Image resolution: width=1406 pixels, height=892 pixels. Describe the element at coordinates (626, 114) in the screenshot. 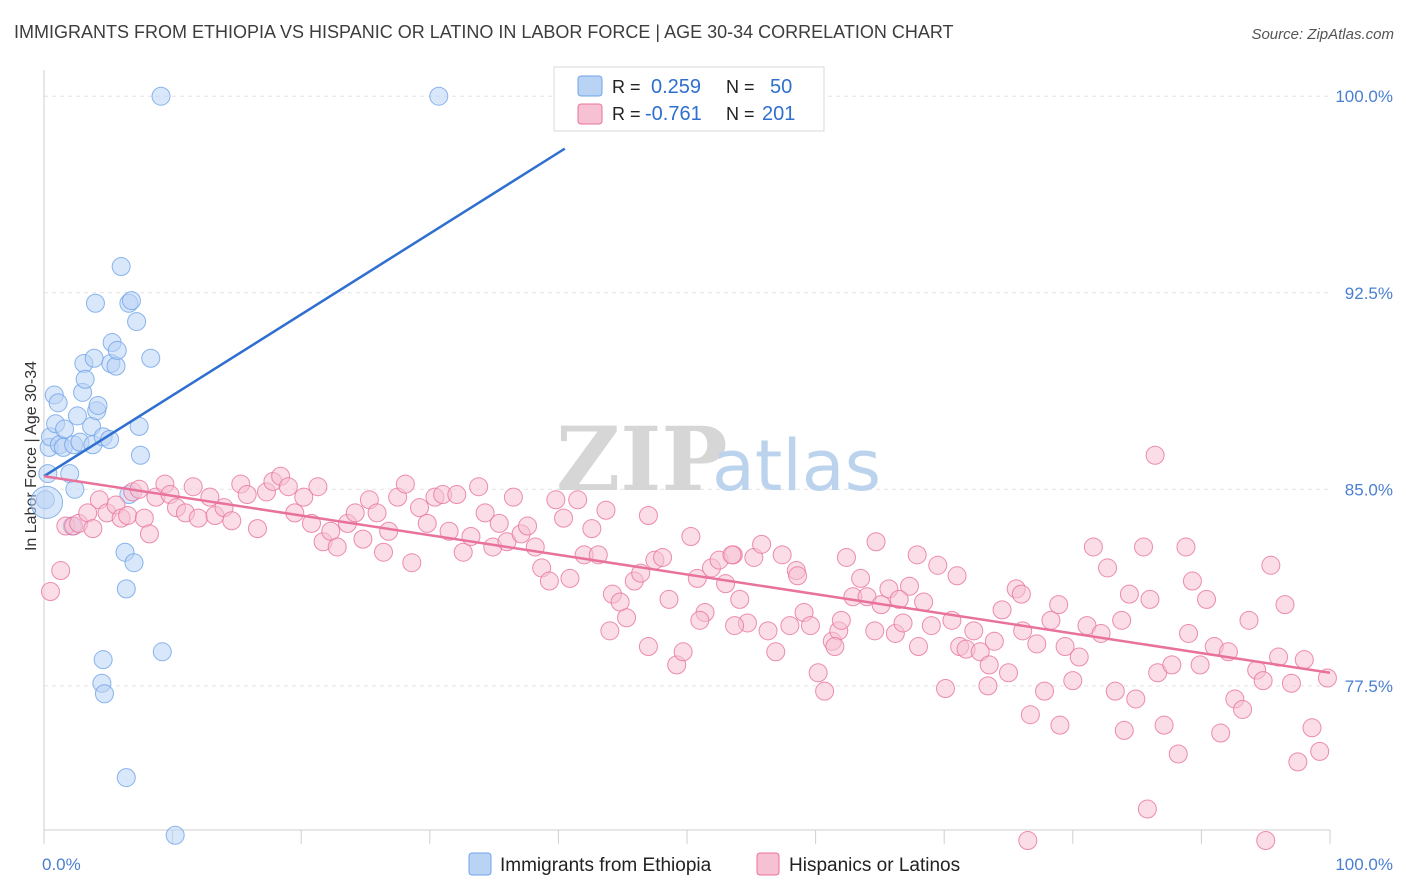

I see `stats-r-label-hispanic: R =` at that location.